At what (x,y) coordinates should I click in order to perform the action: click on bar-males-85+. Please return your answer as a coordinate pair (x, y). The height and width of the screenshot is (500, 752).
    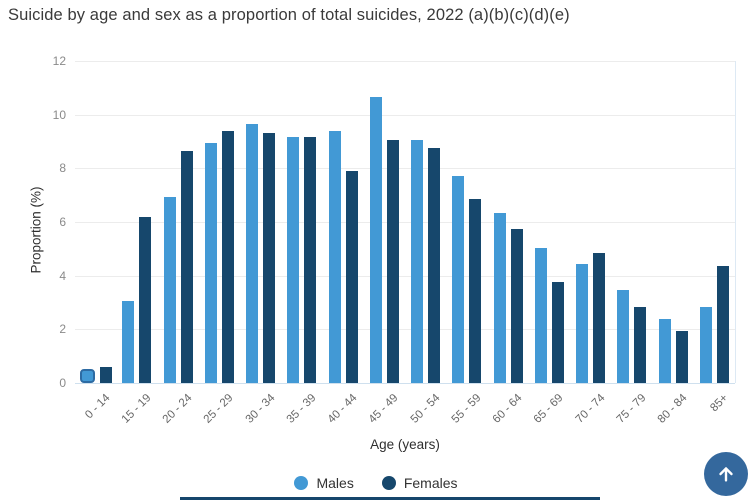
    Looking at the image, I should click on (705, 344).